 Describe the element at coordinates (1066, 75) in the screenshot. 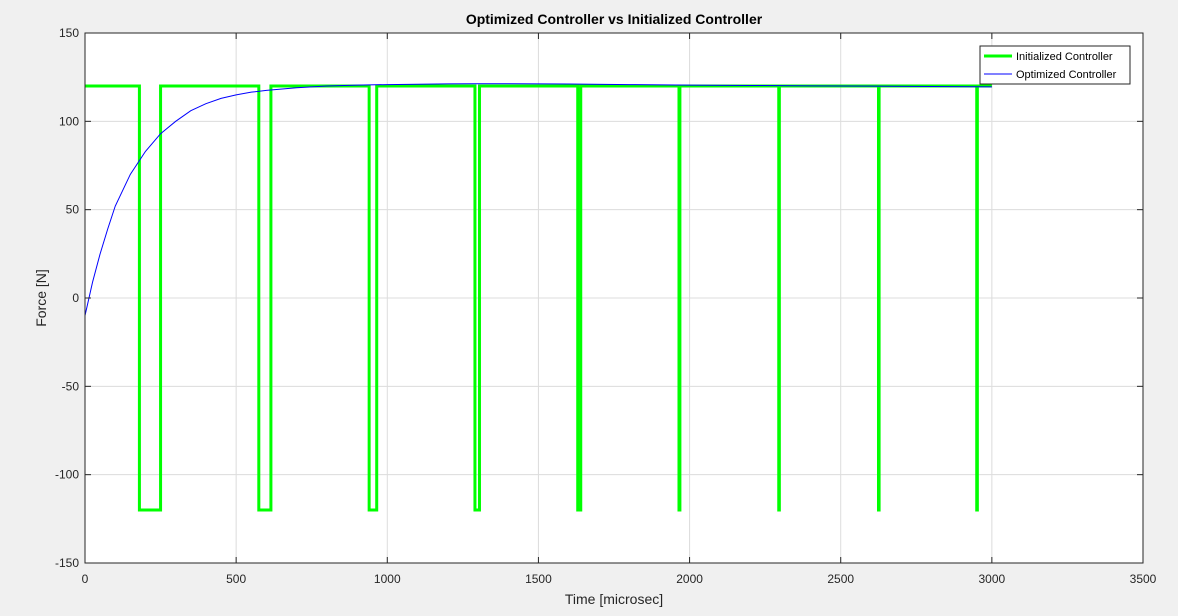

I see `legend-label-optimized: Optimized Controller` at that location.